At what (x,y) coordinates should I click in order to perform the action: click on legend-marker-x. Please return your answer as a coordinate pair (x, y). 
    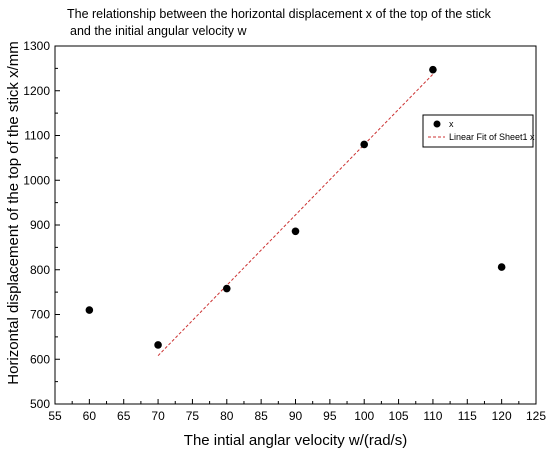
    Looking at the image, I should click on (437, 124).